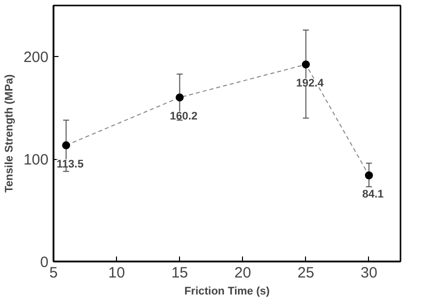  What do you see at coordinates (369, 273) in the screenshot?
I see `x-tick-label: 30` at bounding box center [369, 273].